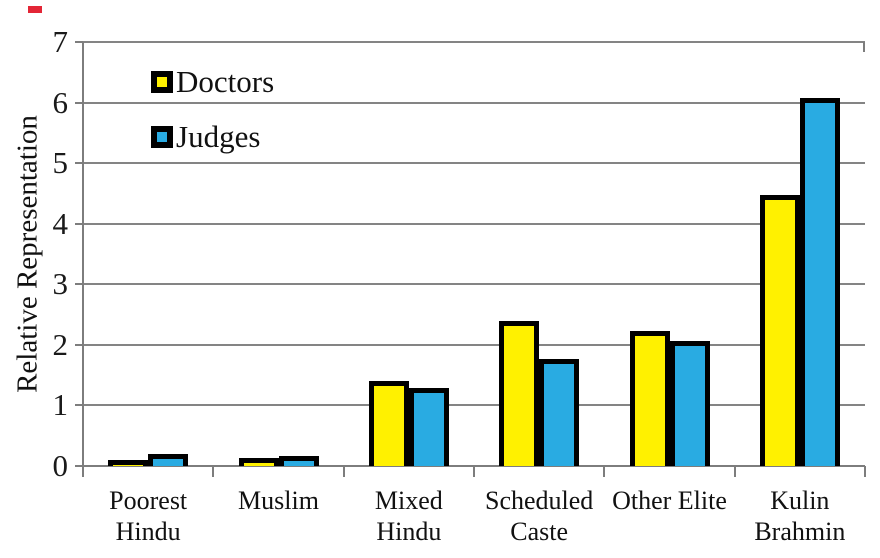 The width and height of the screenshot is (880, 558). I want to click on category-label-line: Muslim, so click(278, 500).